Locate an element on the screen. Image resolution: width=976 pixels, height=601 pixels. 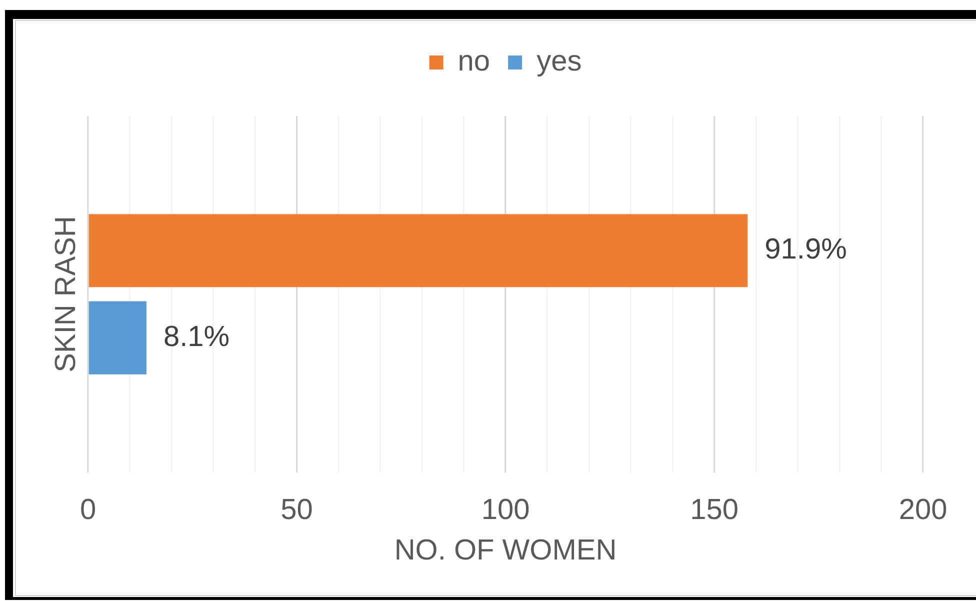
x-tick-label: 0 is located at coordinates (88, 510).